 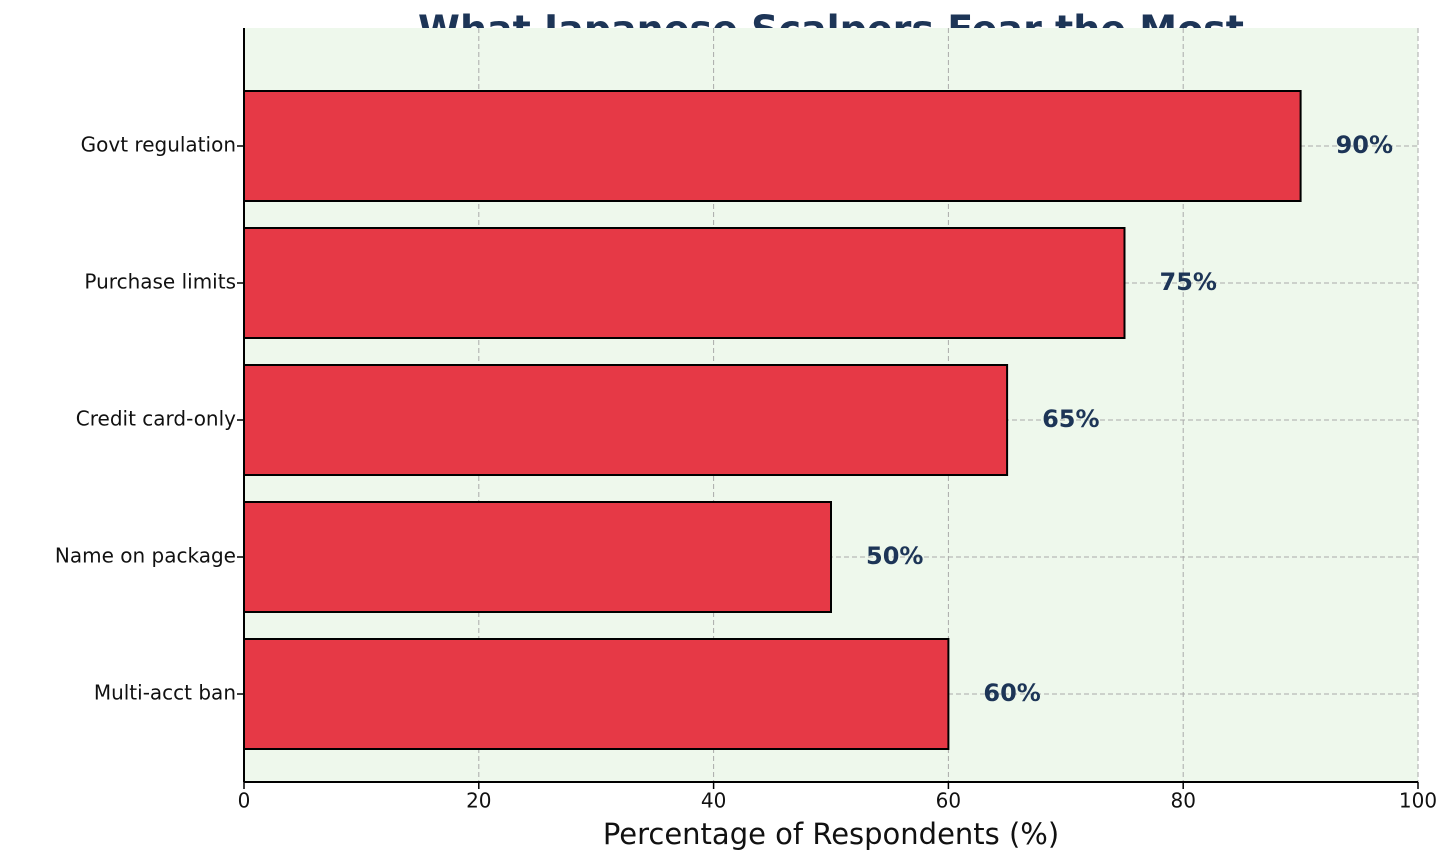 What do you see at coordinates (145, 556) in the screenshot?
I see `y-tick-label: Name on package` at bounding box center [145, 556].